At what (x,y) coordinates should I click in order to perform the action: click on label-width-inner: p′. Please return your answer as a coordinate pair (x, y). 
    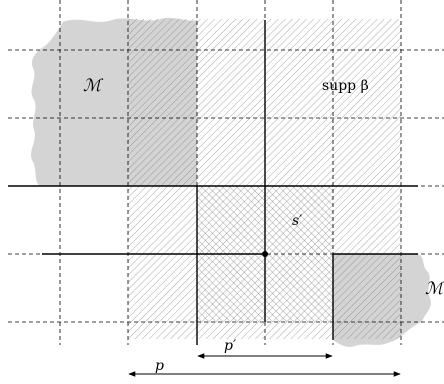
    Looking at the image, I should click on (230, 346).